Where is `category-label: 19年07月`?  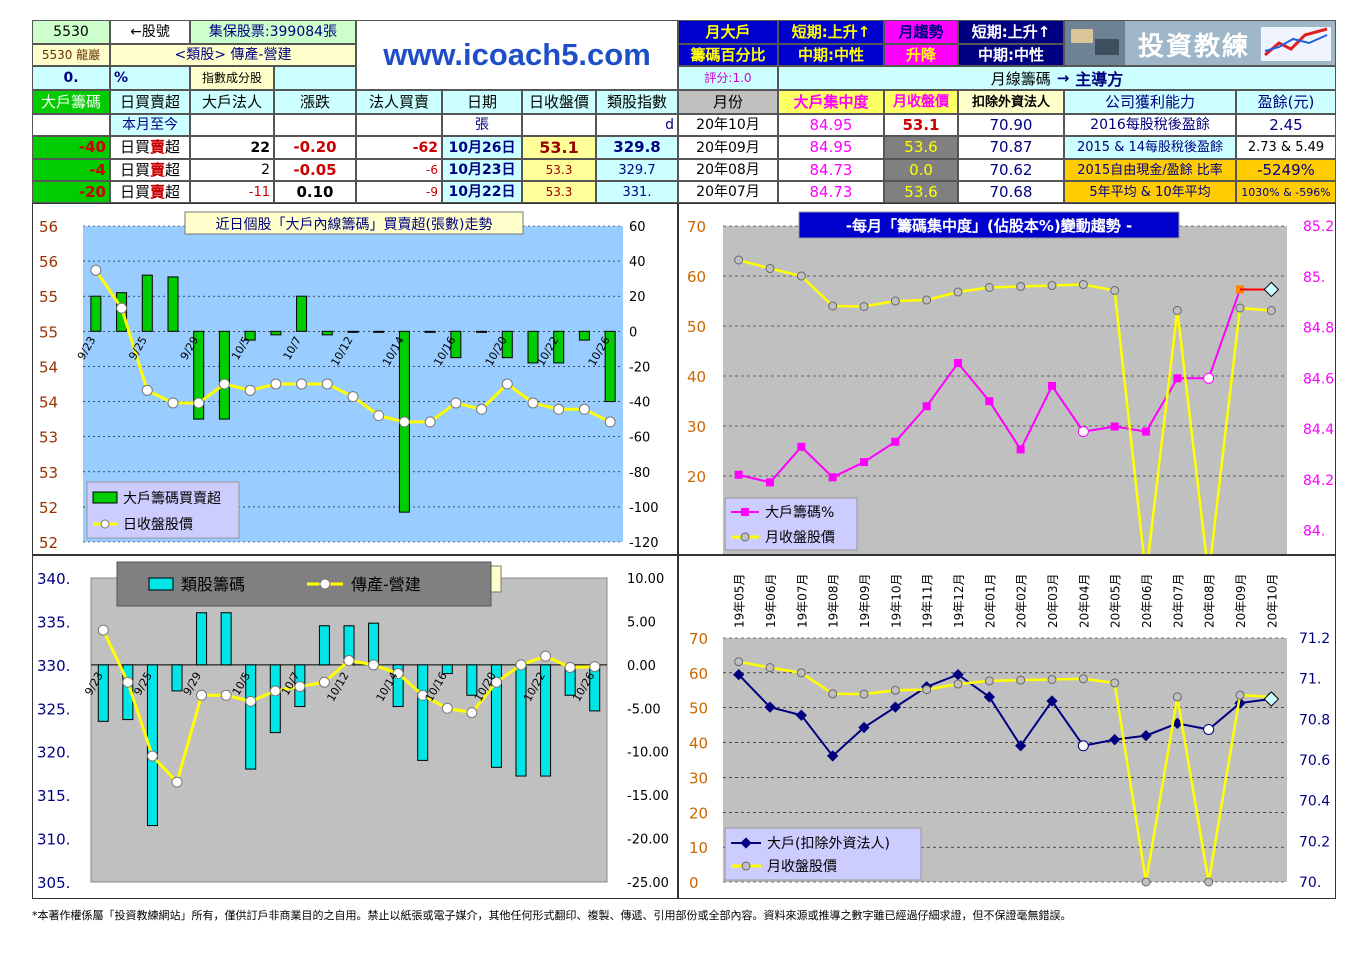
category-label: 19年07月 is located at coordinates (802, 600).